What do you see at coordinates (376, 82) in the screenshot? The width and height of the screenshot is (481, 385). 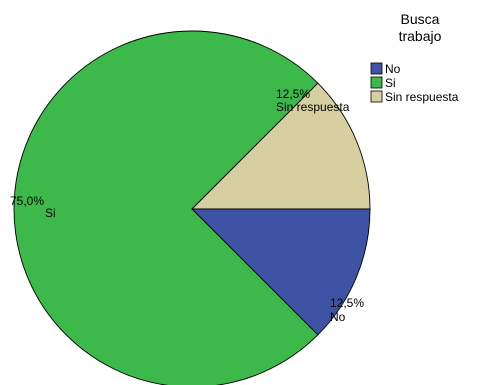 I see `legend-swatch-si` at bounding box center [376, 82].